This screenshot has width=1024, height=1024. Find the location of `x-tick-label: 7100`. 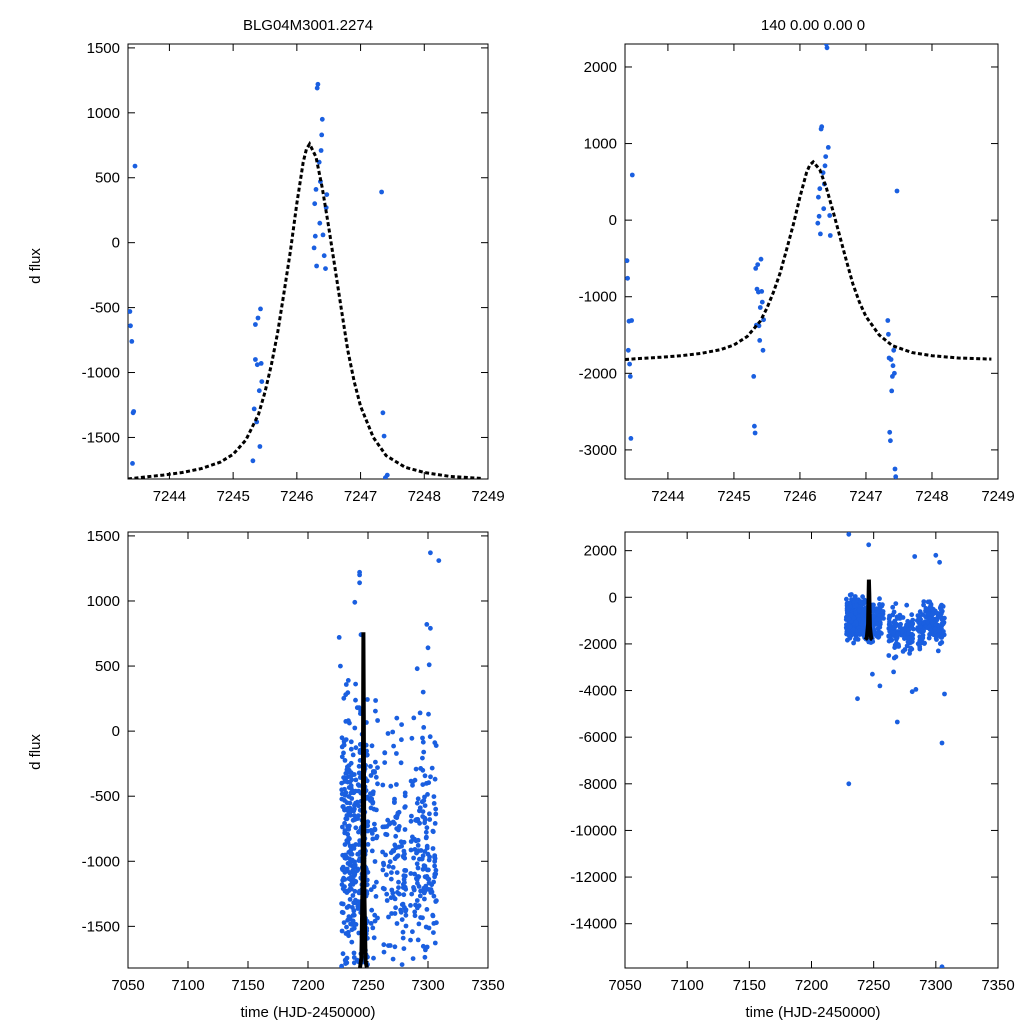

x-tick-label: 7100 is located at coordinates (686, 985).